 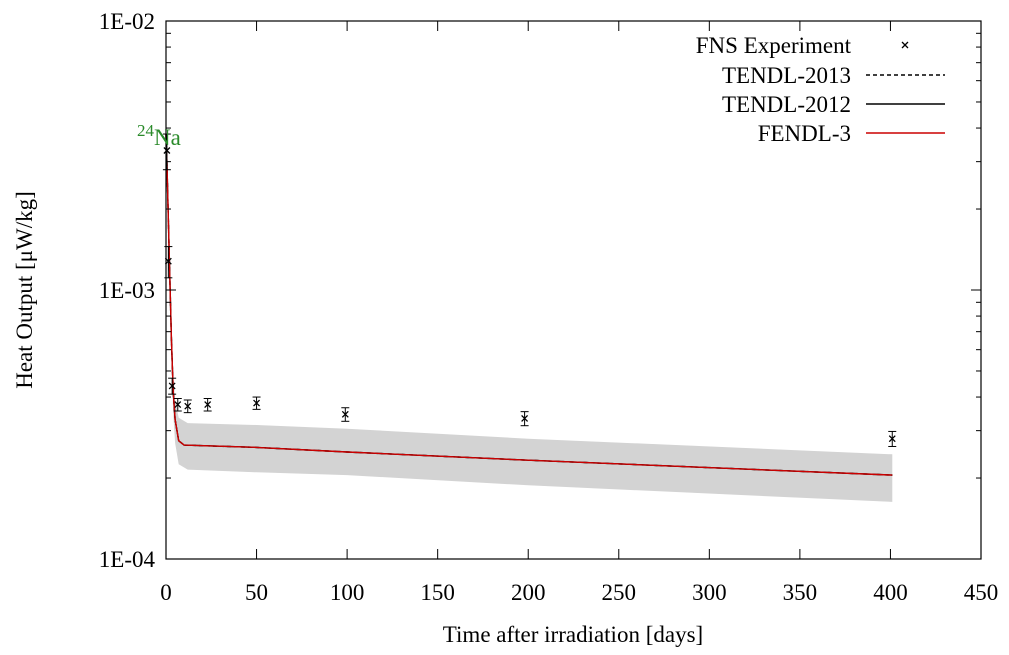 What do you see at coordinates (127, 21) in the screenshot?
I see `y-tick-label: 1E-02` at bounding box center [127, 21].